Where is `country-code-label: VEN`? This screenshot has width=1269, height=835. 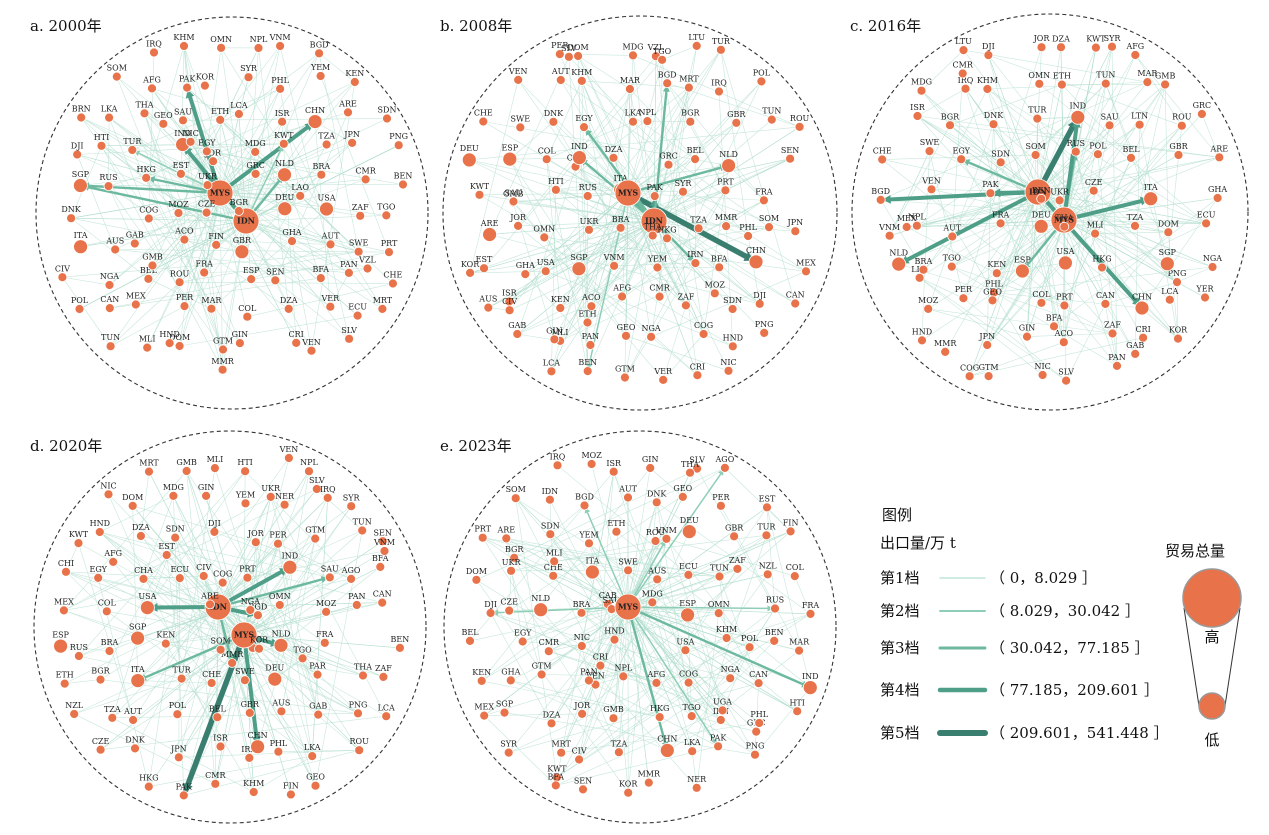
country-code-label: VEN is located at coordinates (931, 180).